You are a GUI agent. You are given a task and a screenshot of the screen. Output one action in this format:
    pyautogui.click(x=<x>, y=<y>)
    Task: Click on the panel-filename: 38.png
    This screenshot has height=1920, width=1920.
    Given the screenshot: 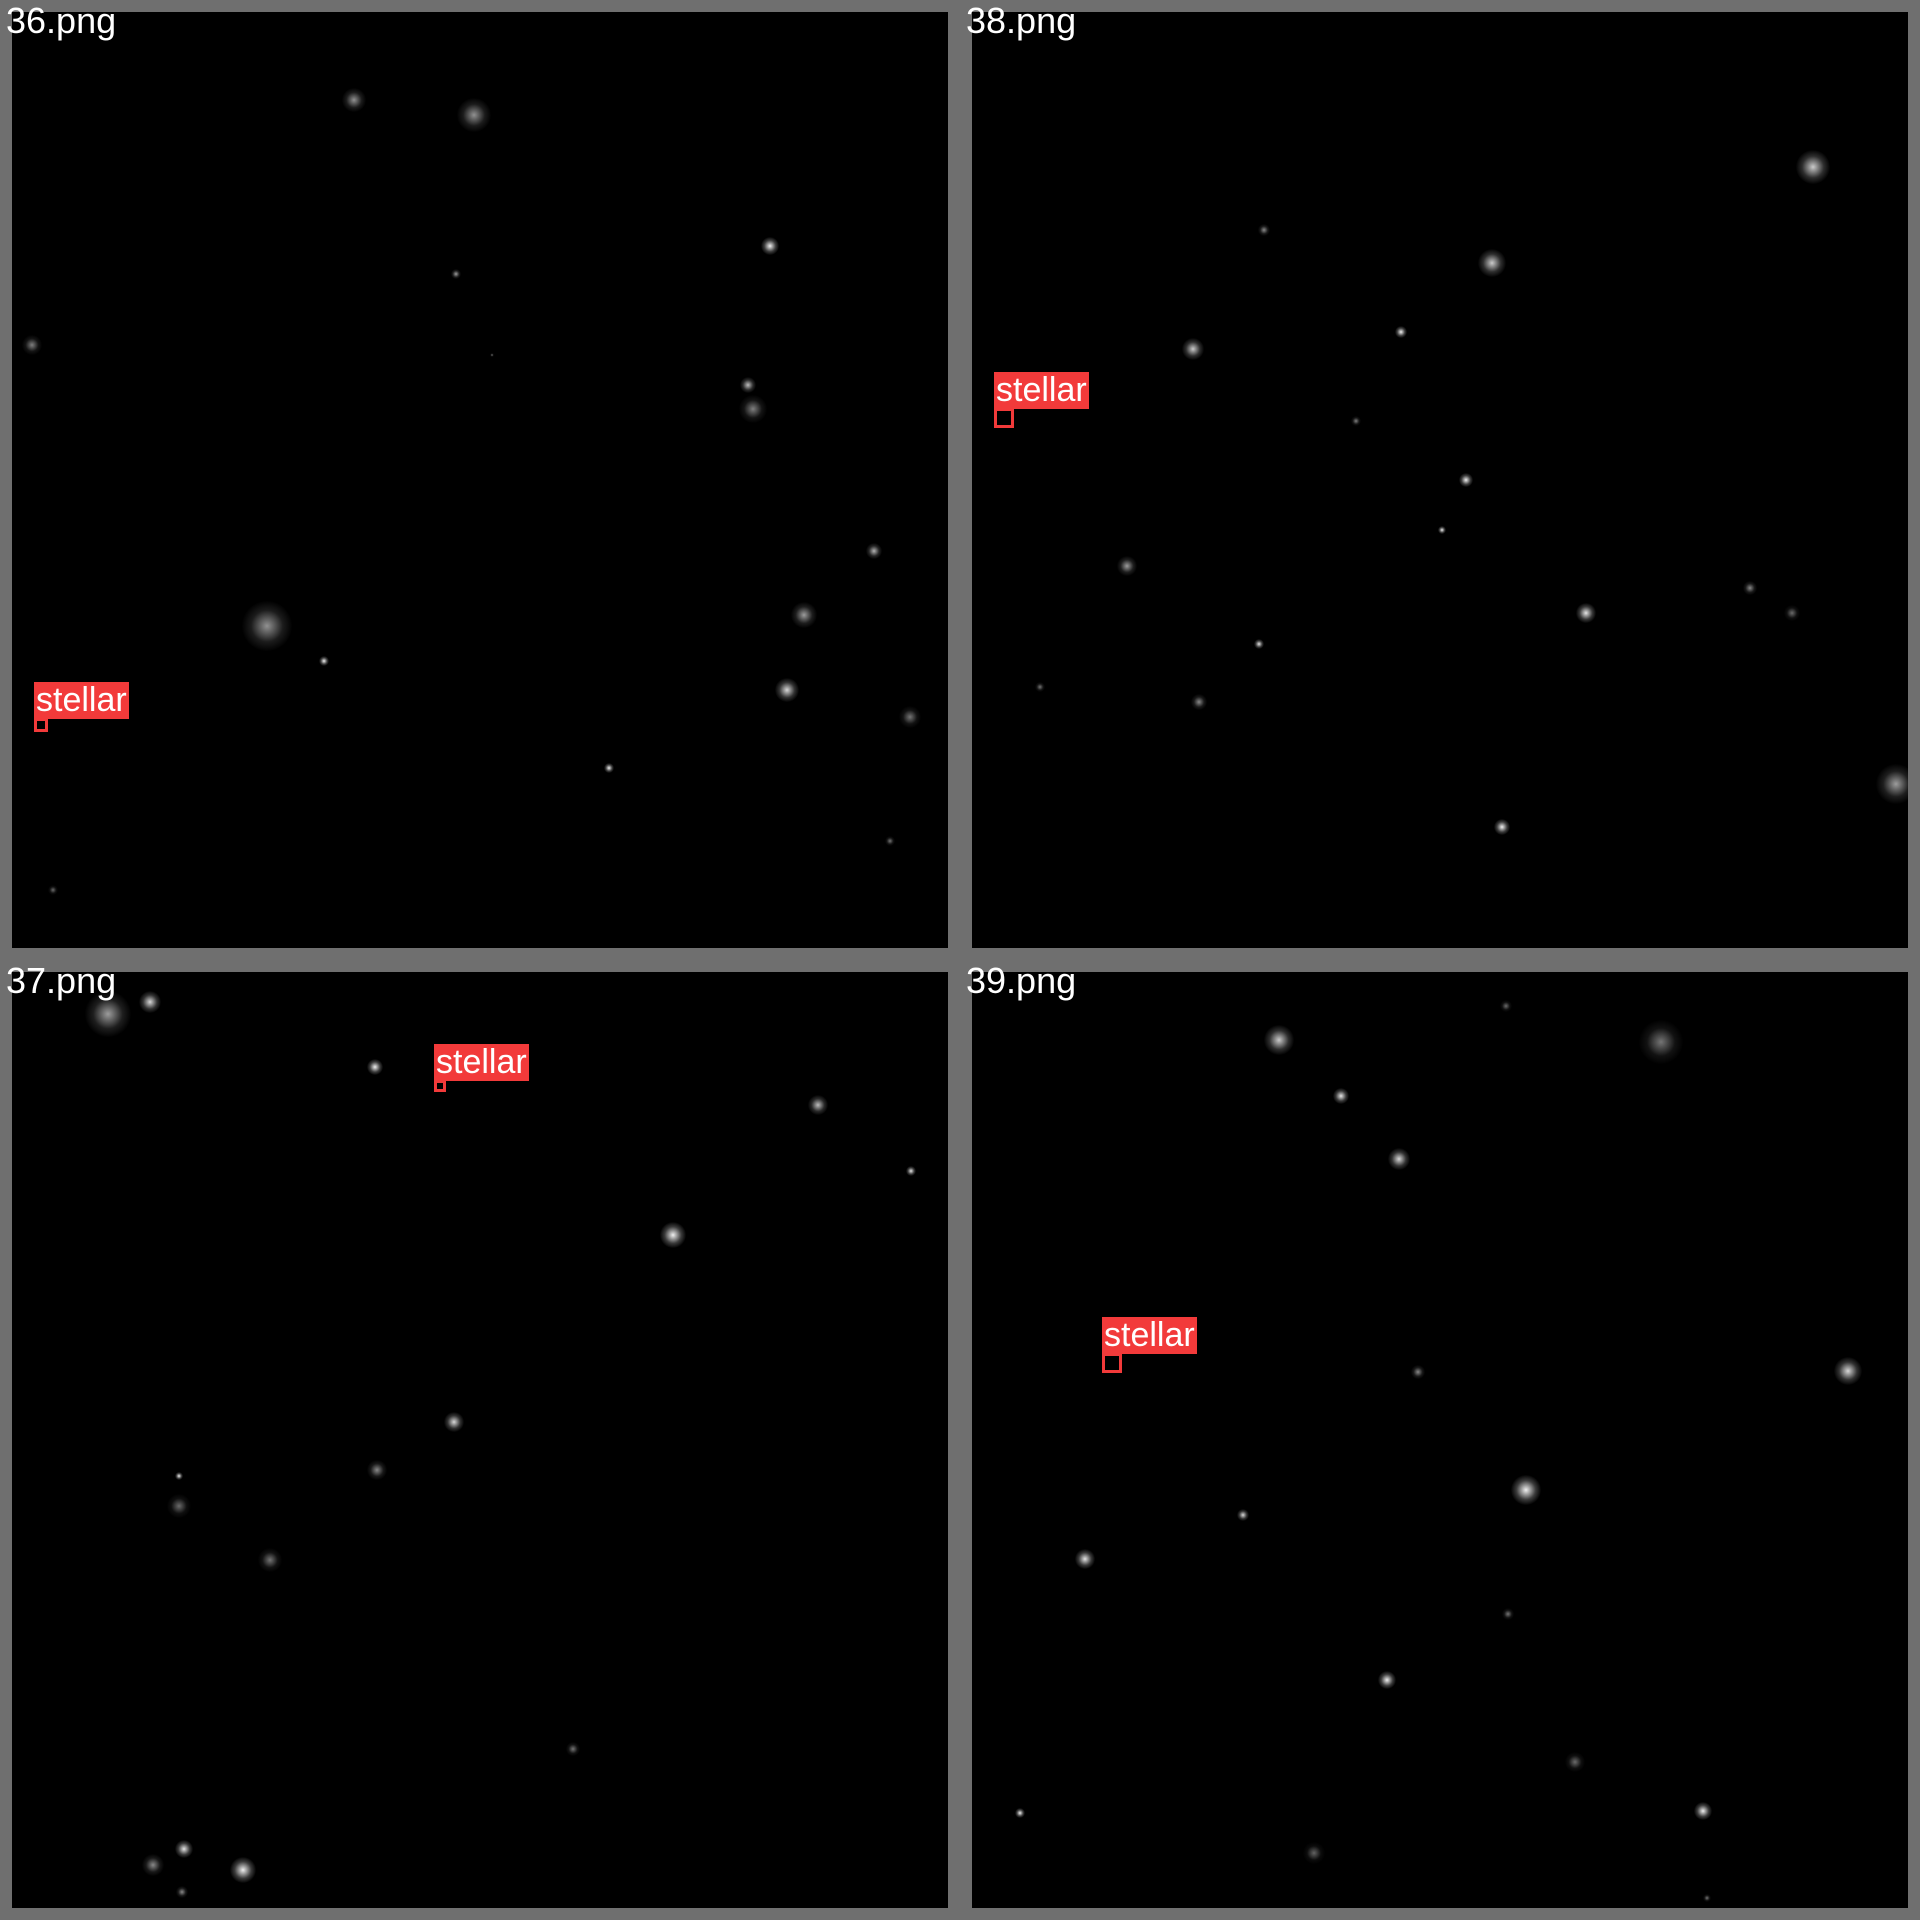 What is the action you would take?
    pyautogui.click(x=1021, y=20)
    